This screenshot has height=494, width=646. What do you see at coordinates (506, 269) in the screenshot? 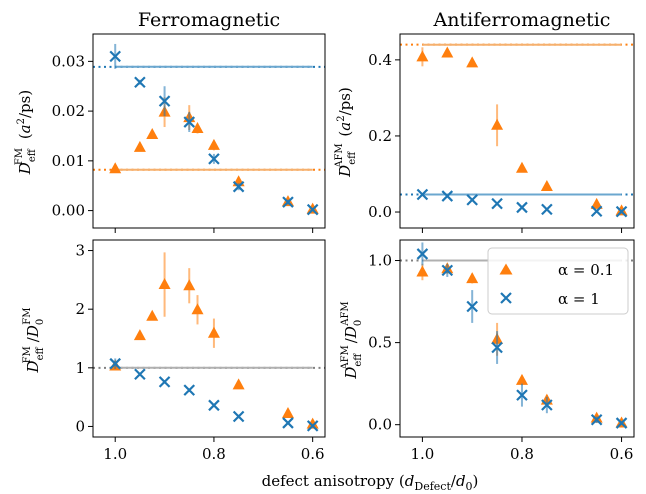
I see `legend-triangle-icon` at bounding box center [506, 269].